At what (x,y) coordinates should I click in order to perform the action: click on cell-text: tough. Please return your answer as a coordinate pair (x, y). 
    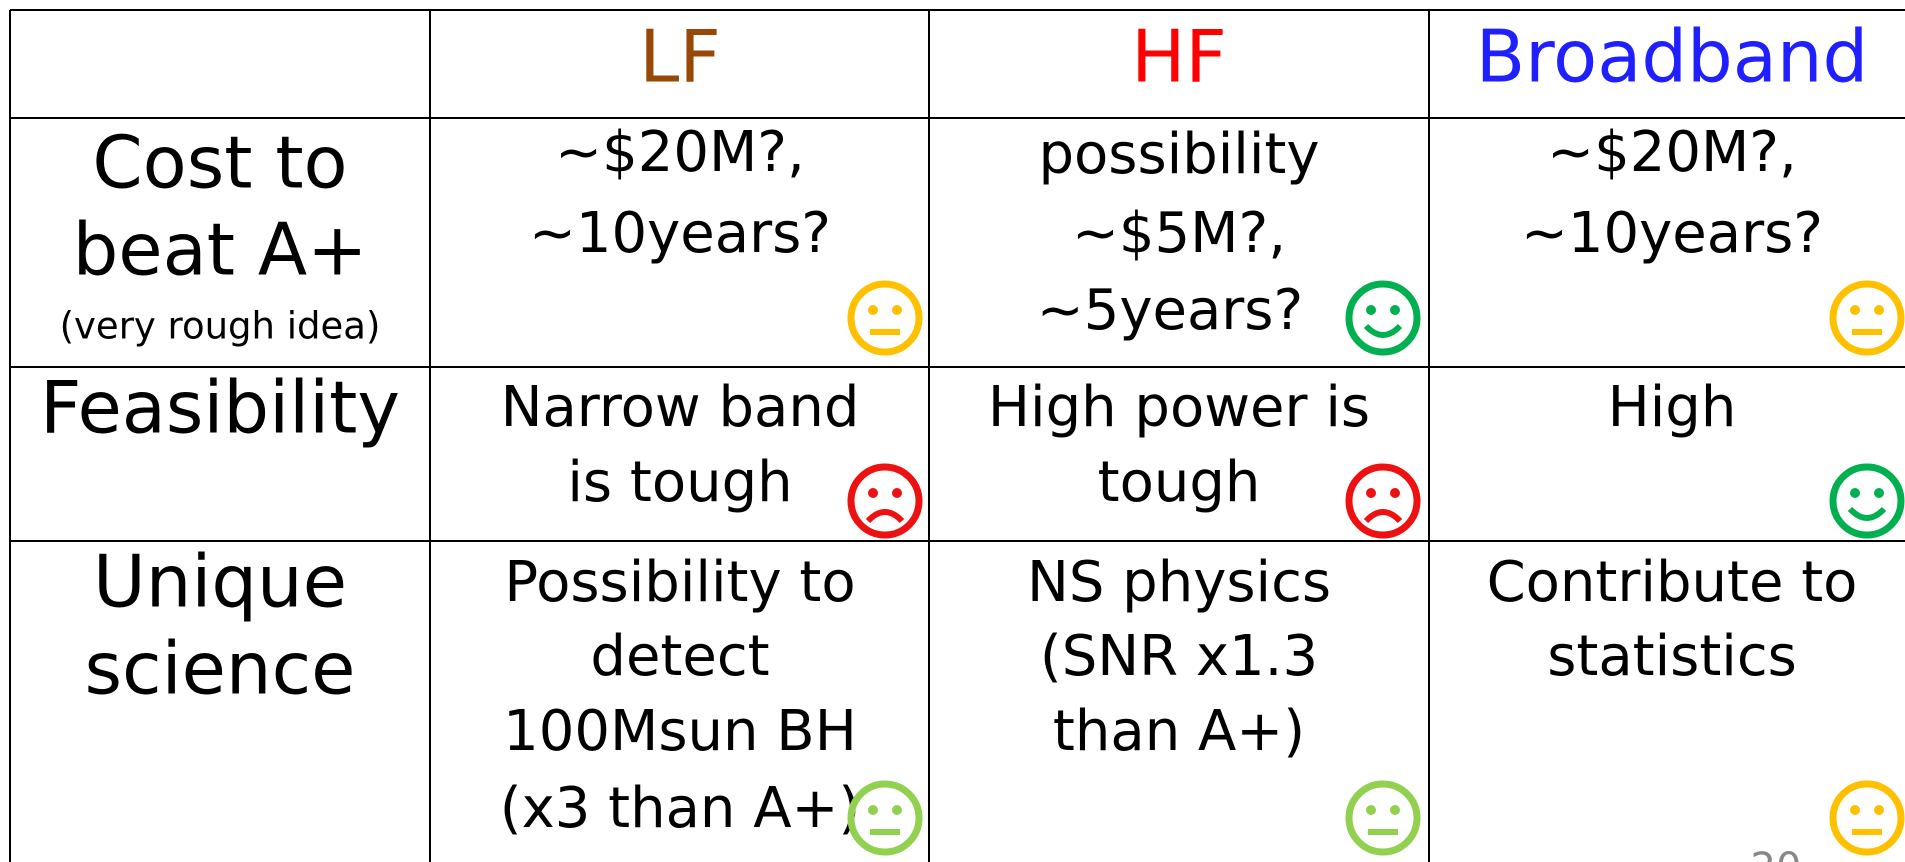
    Looking at the image, I should click on (1179, 482).